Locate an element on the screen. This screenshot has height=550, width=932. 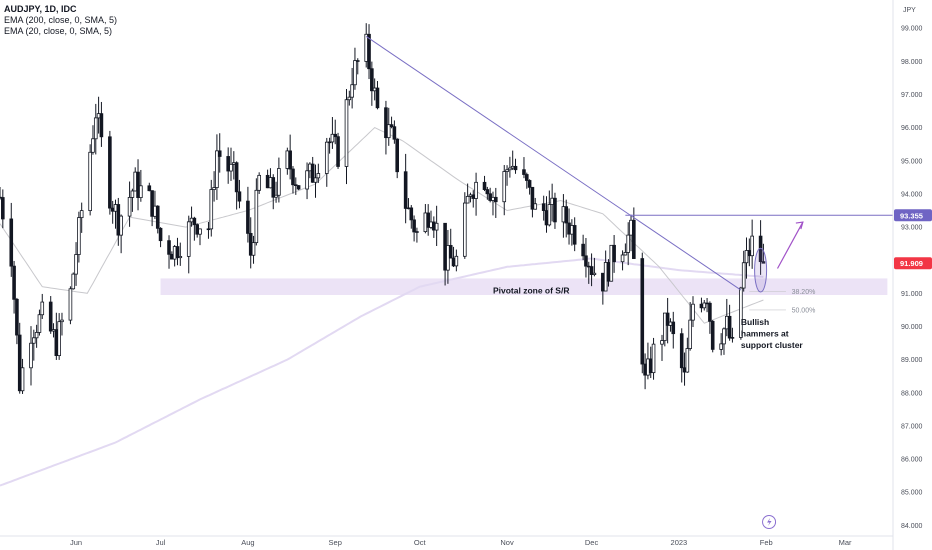
fib-level-label: 38.20% is located at coordinates (804, 292).